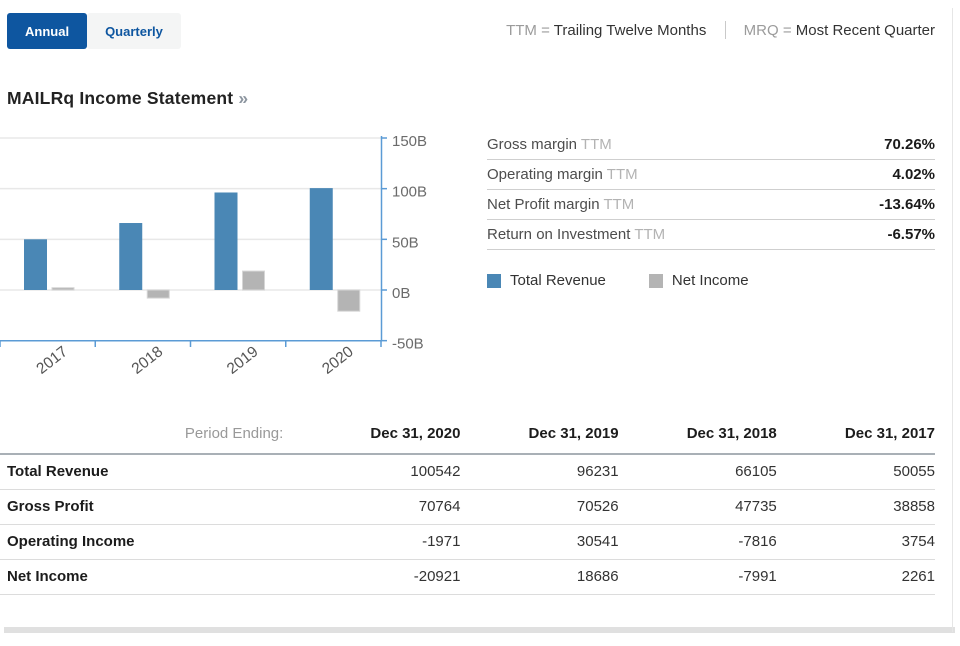 The image size is (960, 646). Describe the element at coordinates (120, 98) in the screenshot. I see `page-title-text: MAILRq Income Statement` at that location.